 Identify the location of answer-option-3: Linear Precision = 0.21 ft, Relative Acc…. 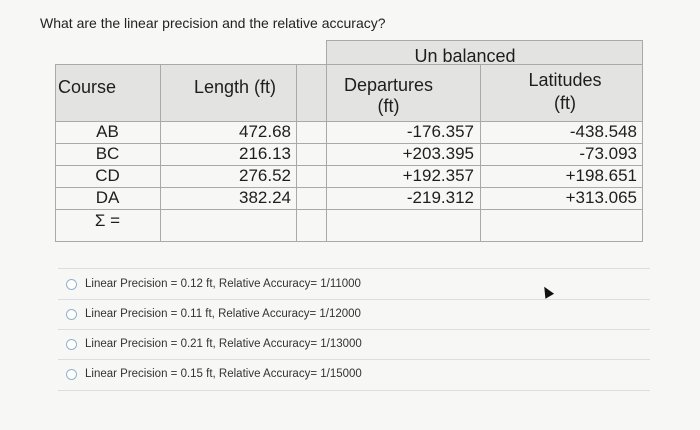
(214, 344).